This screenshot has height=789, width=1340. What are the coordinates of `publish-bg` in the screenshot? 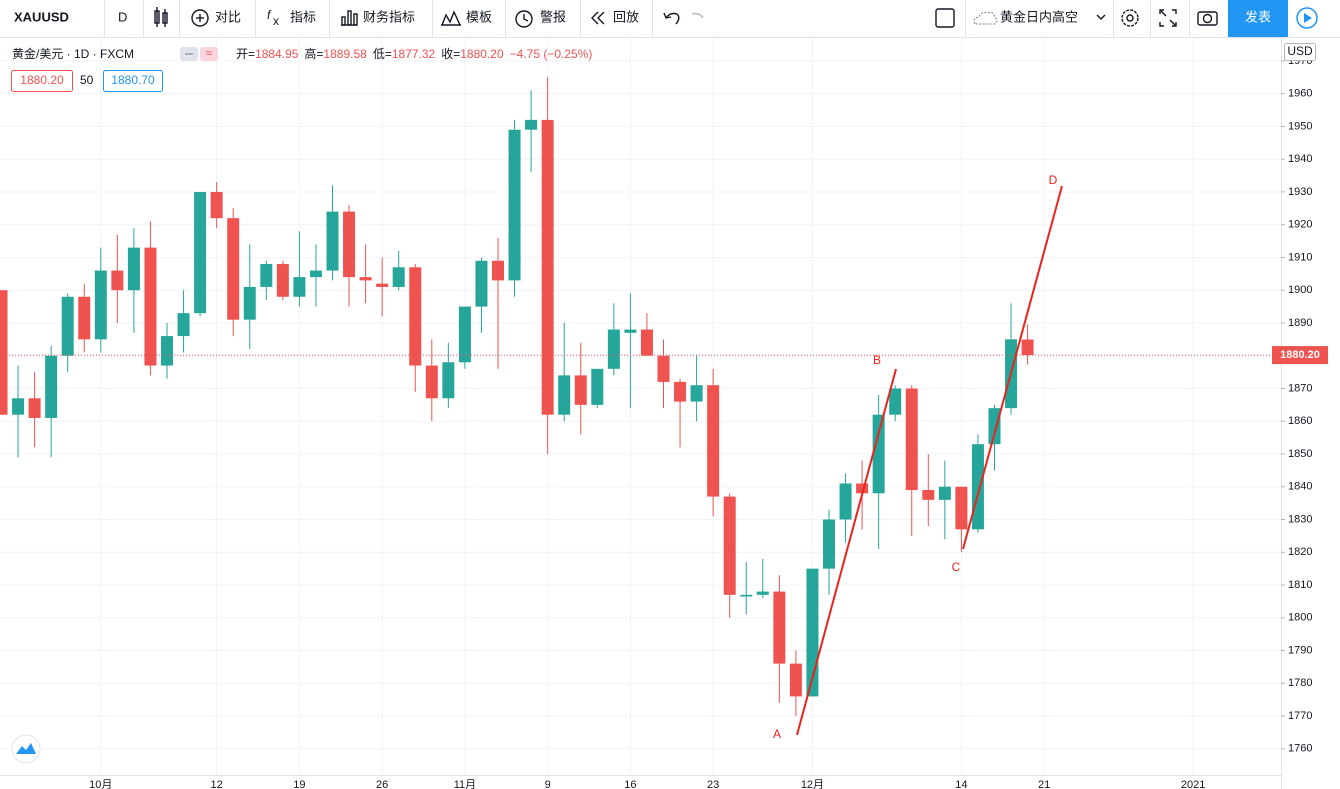 It's located at (1258, 18).